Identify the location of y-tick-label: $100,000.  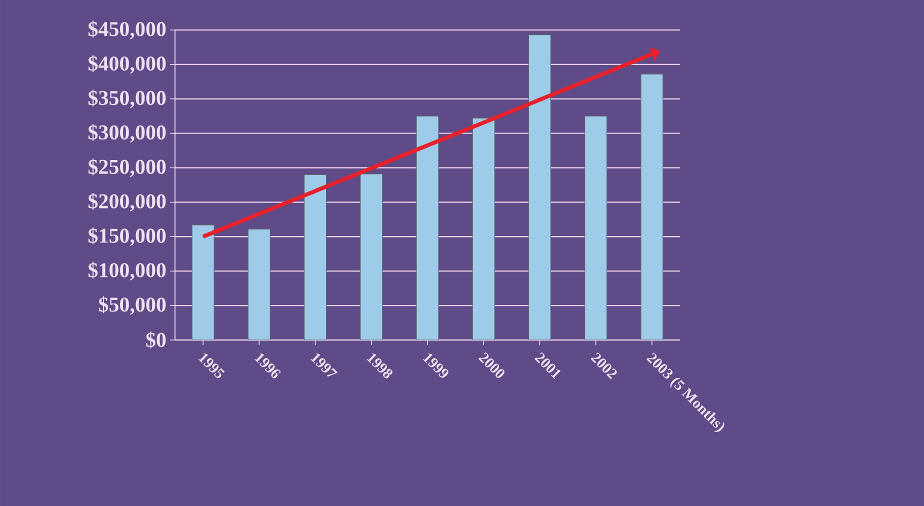
(127, 271).